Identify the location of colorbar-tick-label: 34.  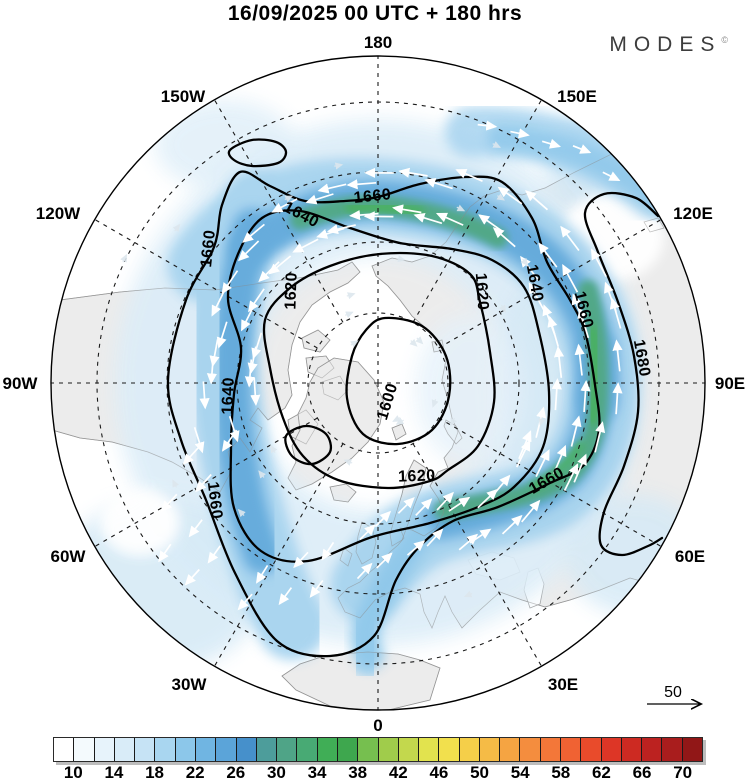
(317, 772).